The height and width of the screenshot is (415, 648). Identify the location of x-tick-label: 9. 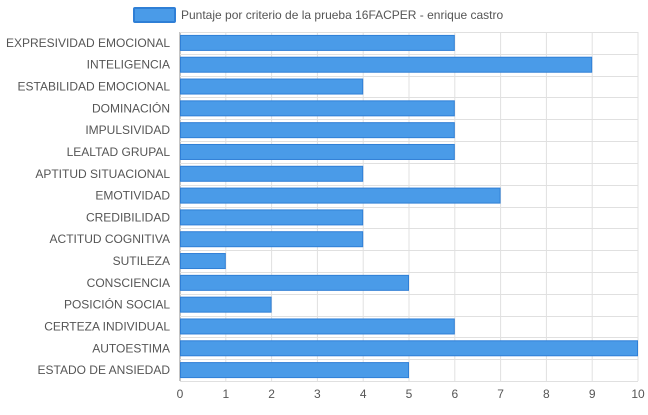
(592, 394).